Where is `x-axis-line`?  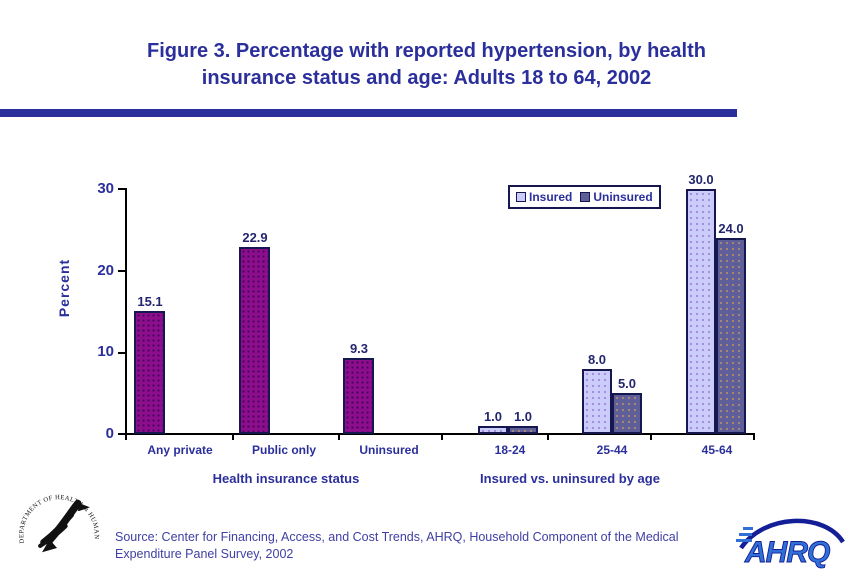
x-axis-line is located at coordinates (440, 434).